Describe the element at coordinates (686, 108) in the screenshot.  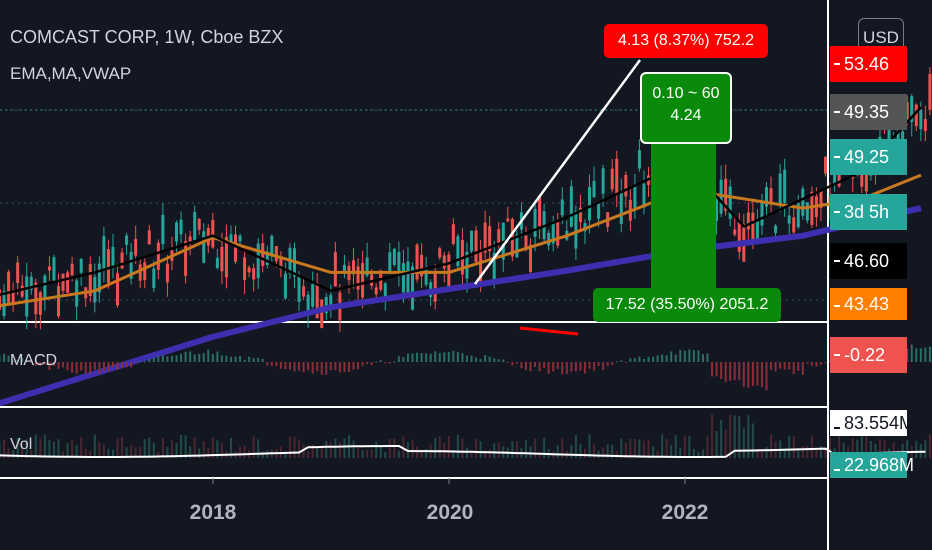
I see `risk-reward-box: 0.10 ~ 60 4.24` at that location.